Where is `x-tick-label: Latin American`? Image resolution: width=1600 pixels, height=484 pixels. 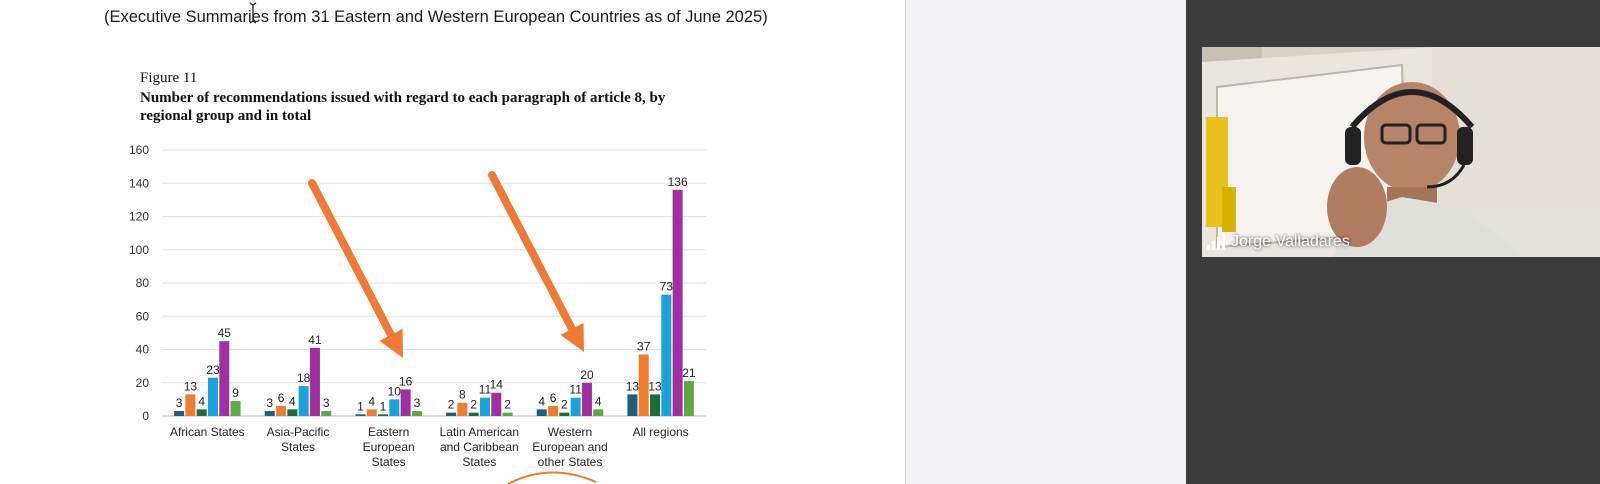 x-tick-label: Latin American is located at coordinates (479, 432).